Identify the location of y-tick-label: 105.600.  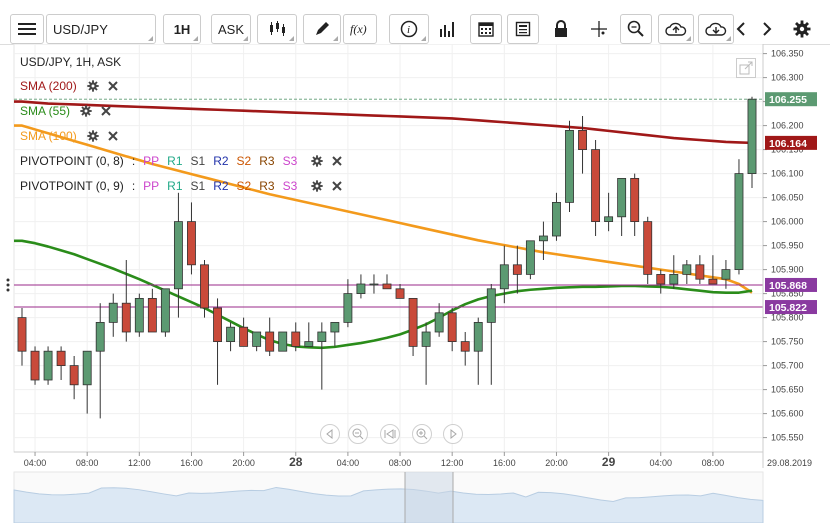
(787, 414).